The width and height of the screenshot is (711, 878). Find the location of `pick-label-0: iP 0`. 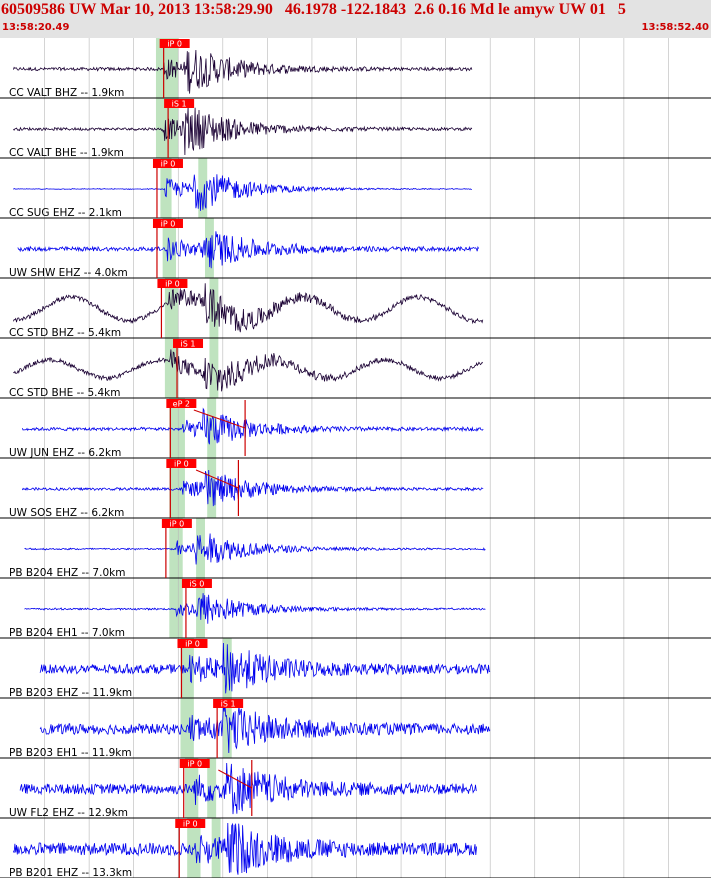

pick-label-0: iP 0 is located at coordinates (174, 44).